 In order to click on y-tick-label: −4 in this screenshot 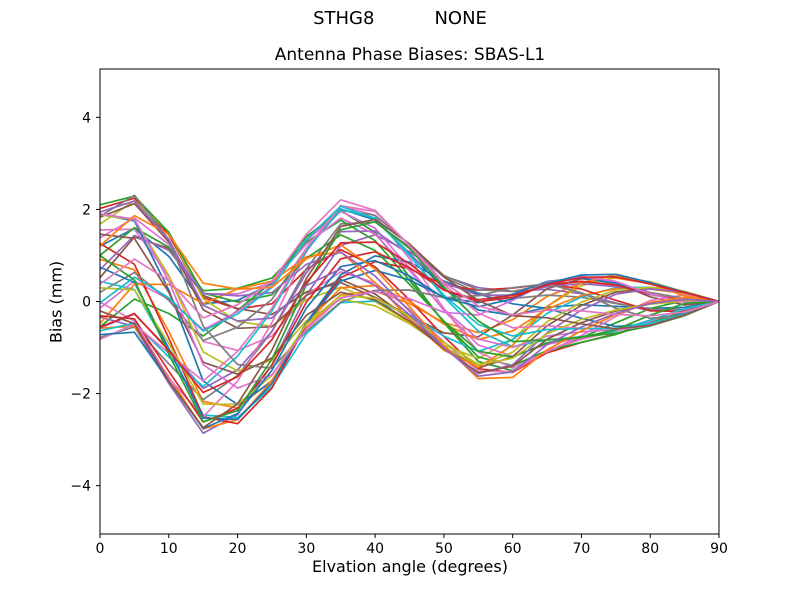, I will do `click(80, 487)`.